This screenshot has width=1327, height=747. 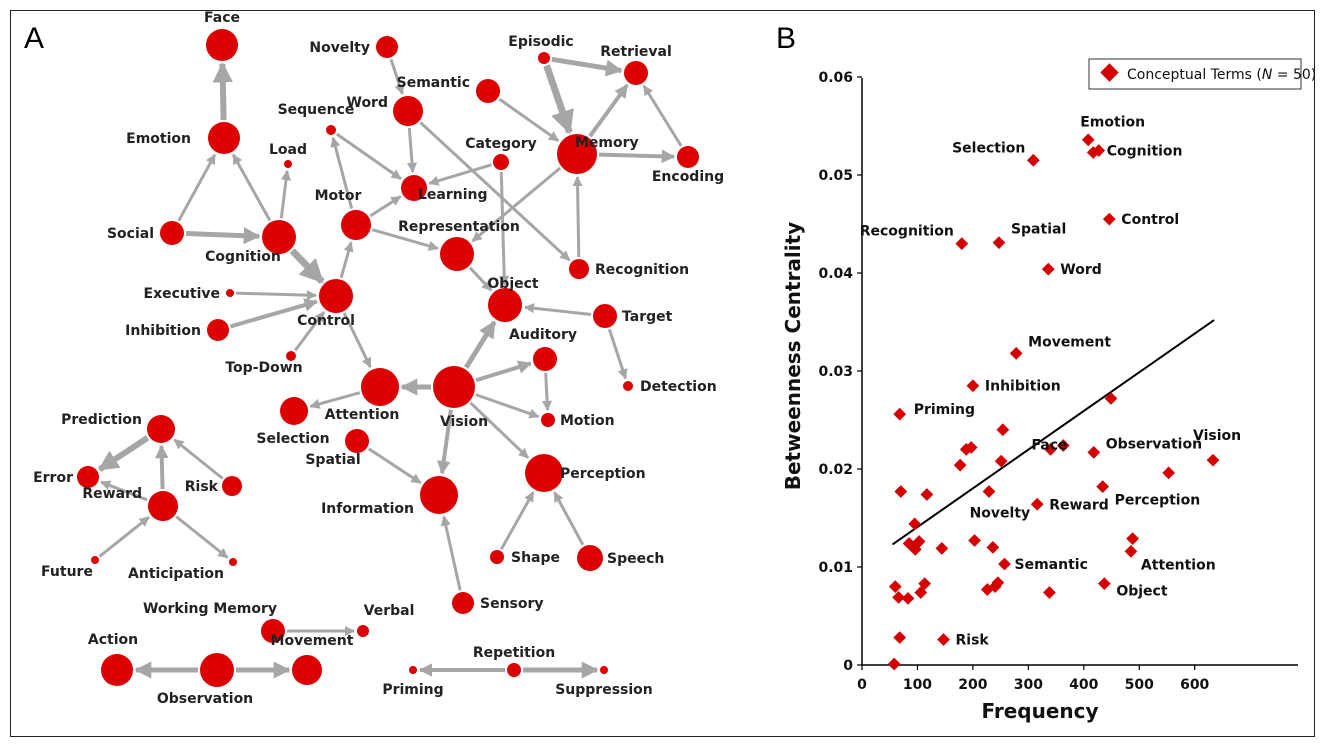 I want to click on node-novelty, so click(x=387, y=47).